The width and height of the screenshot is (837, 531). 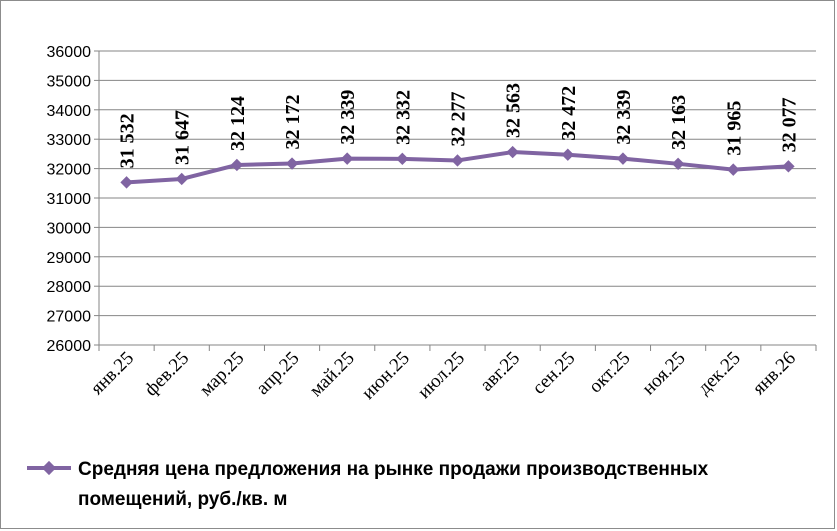 I want to click on y-tick-label: 31000, so click(x=69, y=199).